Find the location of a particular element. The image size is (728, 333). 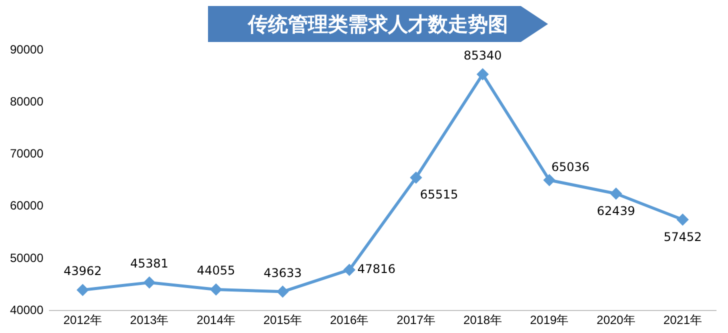

x-tick-label: 2014年 is located at coordinates (216, 320).